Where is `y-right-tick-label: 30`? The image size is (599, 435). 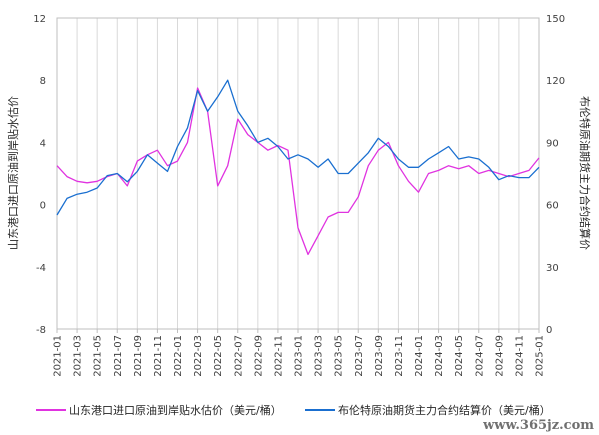 y-right-tick-label: 30 is located at coordinates (552, 268).